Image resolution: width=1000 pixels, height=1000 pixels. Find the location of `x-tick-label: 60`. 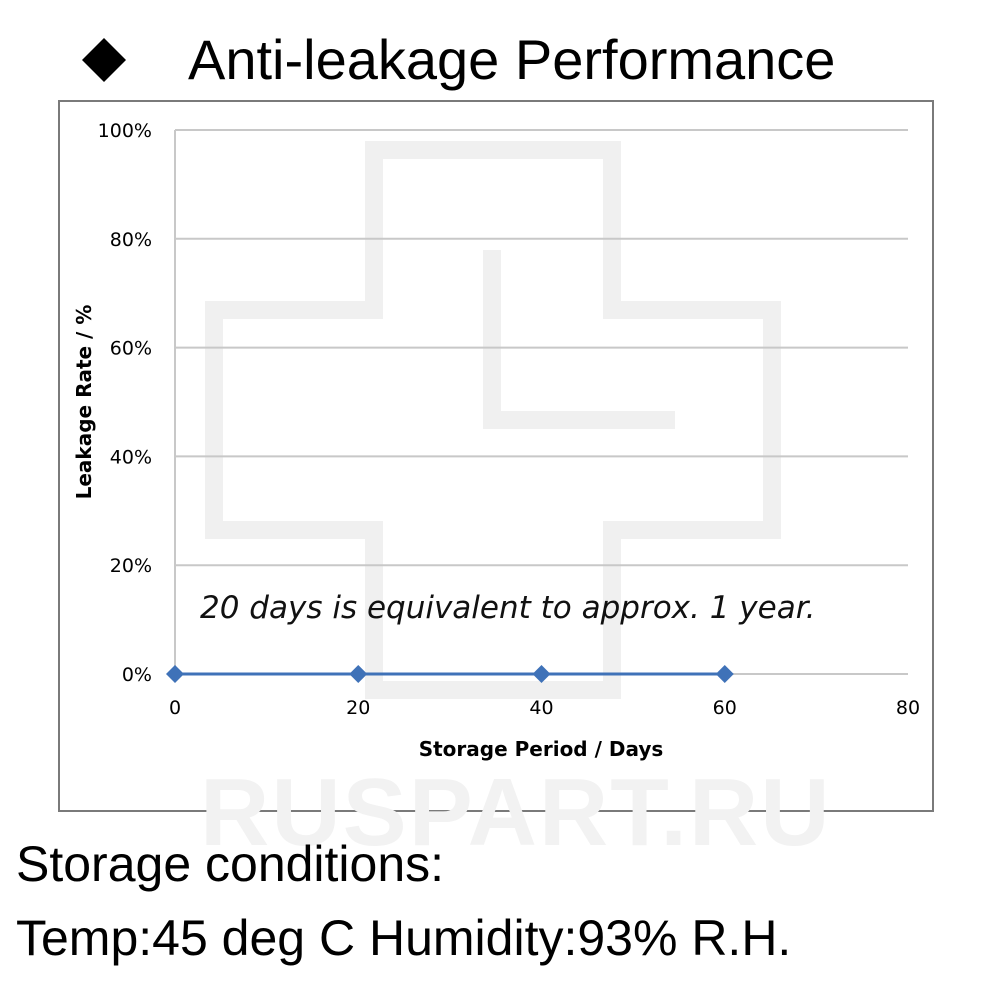

x-tick-label: 60 is located at coordinates (725, 708).